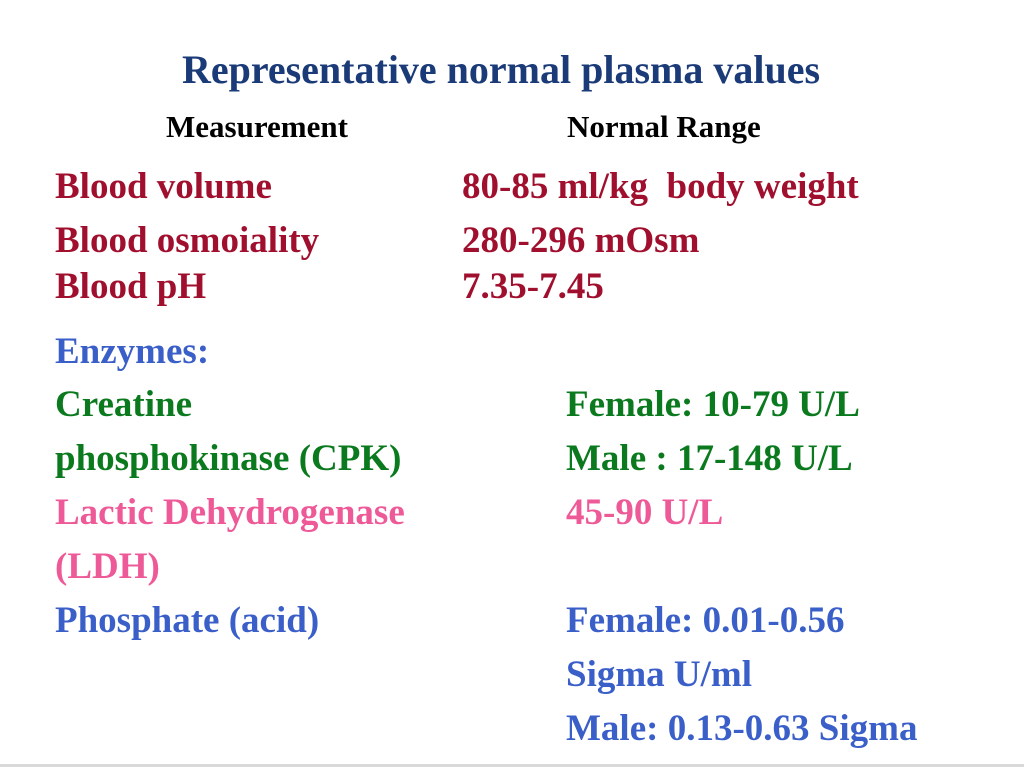 This screenshot has width=1024, height=768. What do you see at coordinates (107, 566) in the screenshot?
I see `ldh-label-line2: (LDH)` at bounding box center [107, 566].